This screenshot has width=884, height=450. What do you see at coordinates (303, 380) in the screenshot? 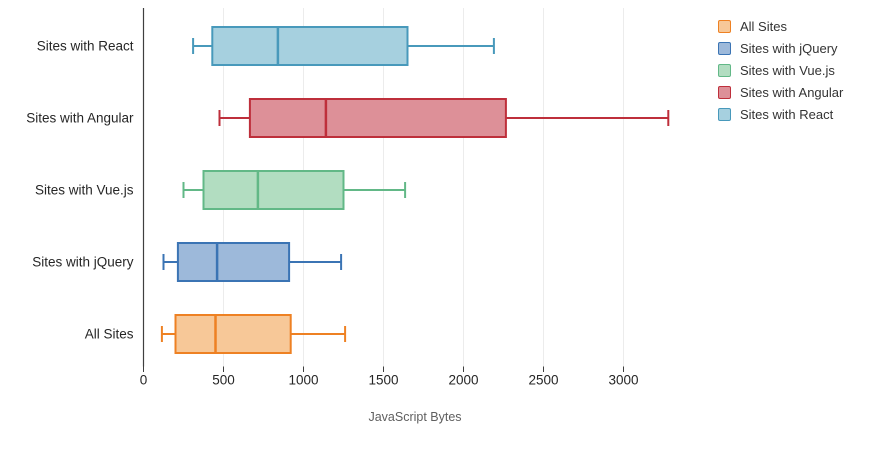
I see `x-tick-label: 1000` at bounding box center [303, 380].